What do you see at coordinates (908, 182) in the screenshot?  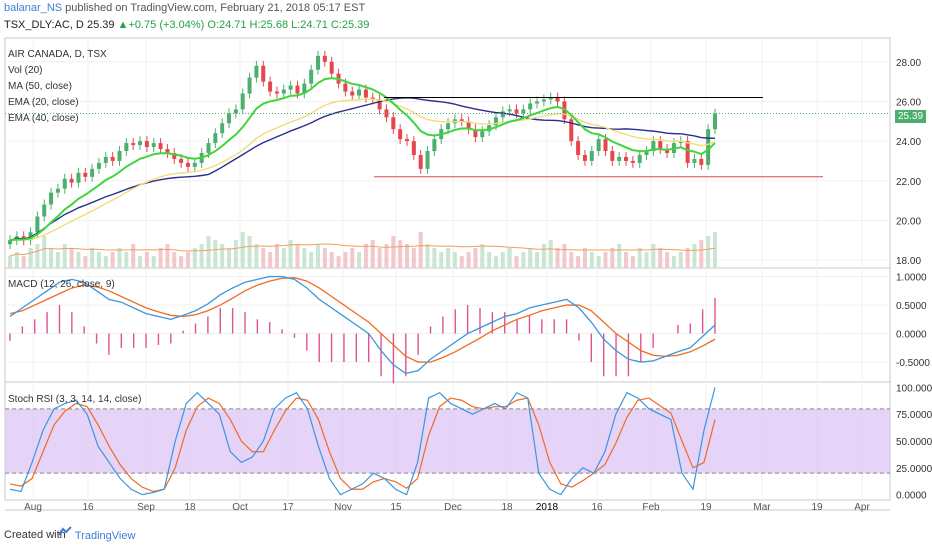 I see `price-axis-tick: 22.00` at bounding box center [908, 182].